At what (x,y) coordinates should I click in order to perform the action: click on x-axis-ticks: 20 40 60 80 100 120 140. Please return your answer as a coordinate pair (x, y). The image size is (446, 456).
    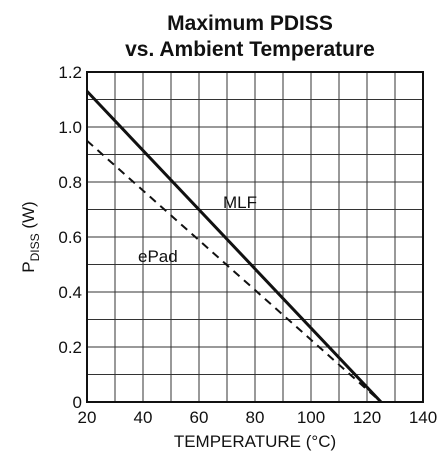
    Looking at the image, I should click on (258, 417).